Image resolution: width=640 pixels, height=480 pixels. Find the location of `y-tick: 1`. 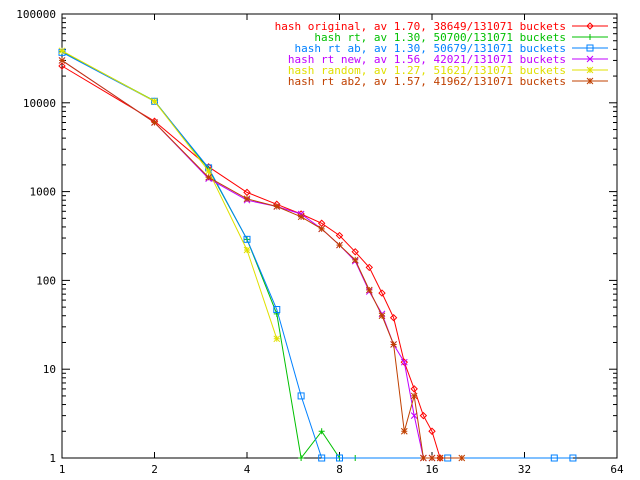

y-tick: 1 is located at coordinates (333, 458).